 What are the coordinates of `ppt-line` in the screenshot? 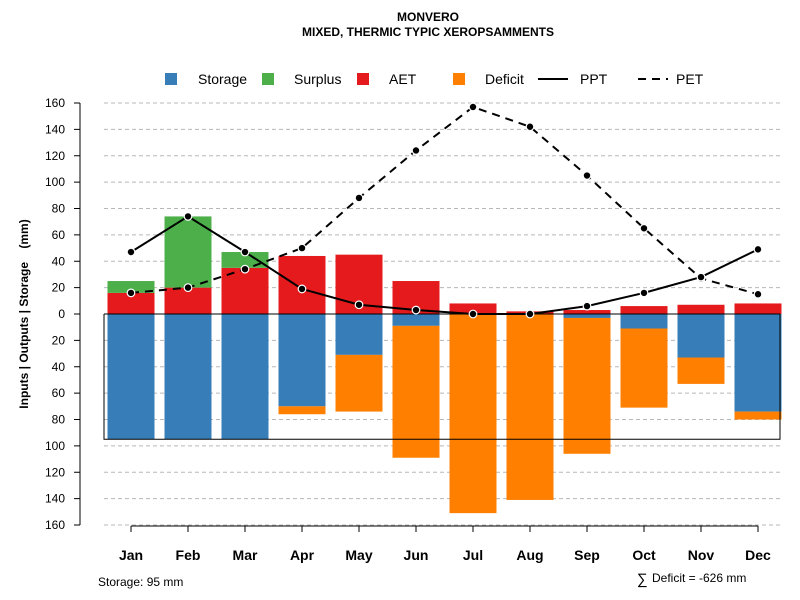 It's located at (444, 265).